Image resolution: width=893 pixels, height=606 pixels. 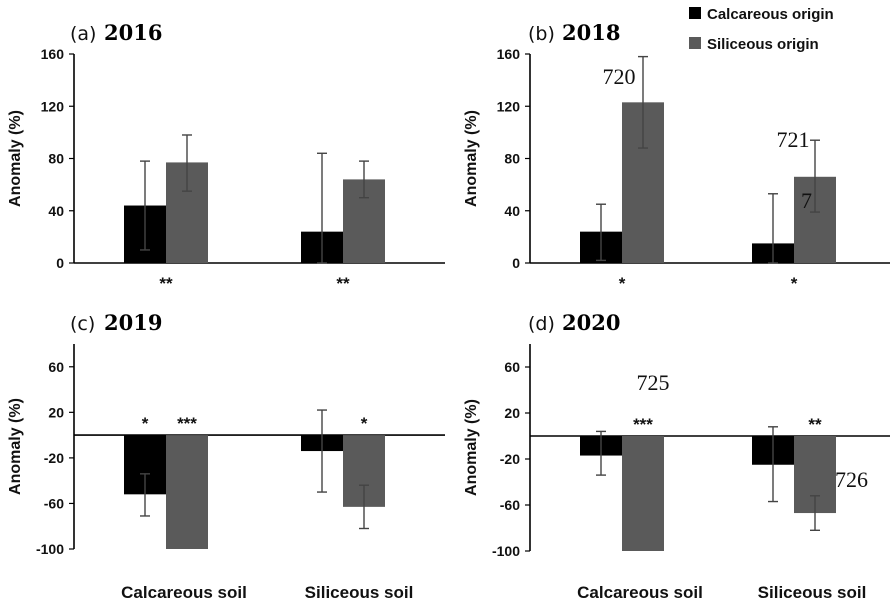 What do you see at coordinates (133, 32) in the screenshot?
I see `panel-title: 2016` at bounding box center [133, 32].